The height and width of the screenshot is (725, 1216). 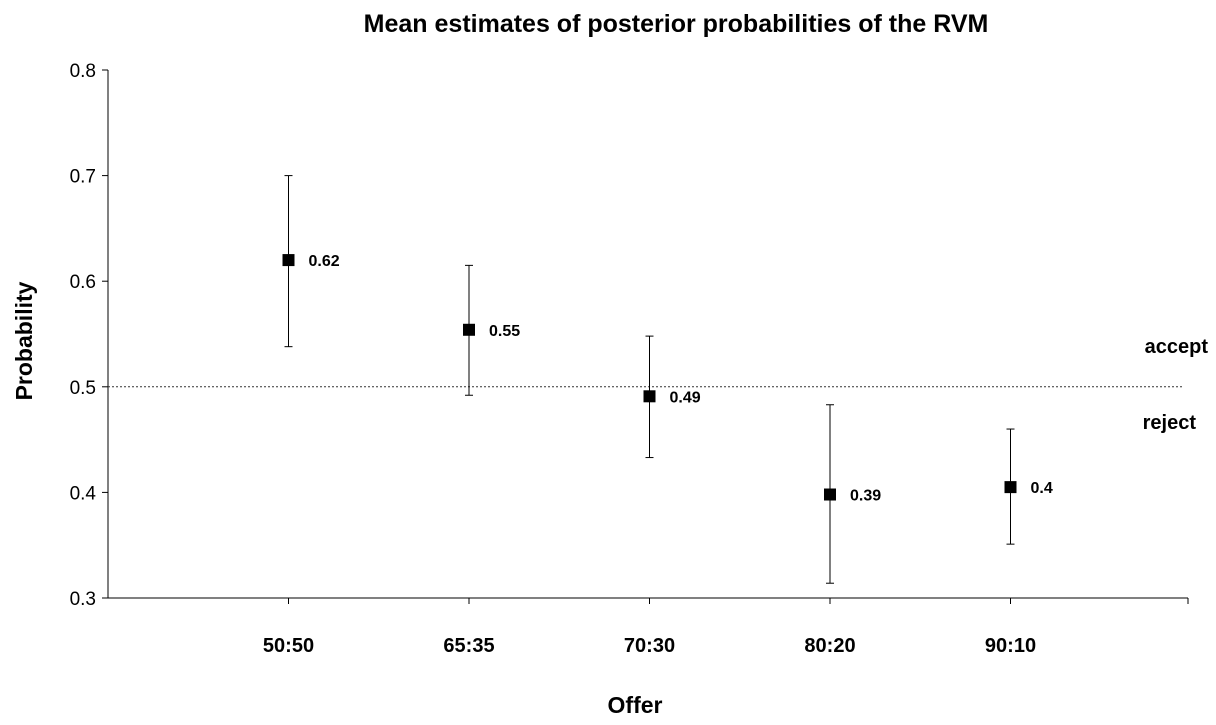 What do you see at coordinates (324, 261) in the screenshot?
I see `data-label: 0.62` at bounding box center [324, 261].